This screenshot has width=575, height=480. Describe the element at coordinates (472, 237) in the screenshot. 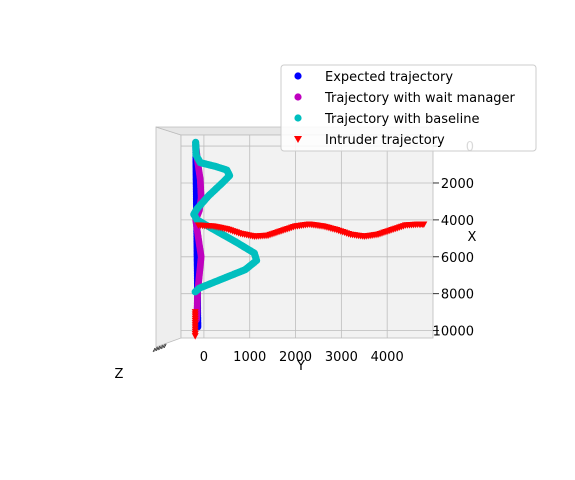

I see `x-axis-label: X` at that location.